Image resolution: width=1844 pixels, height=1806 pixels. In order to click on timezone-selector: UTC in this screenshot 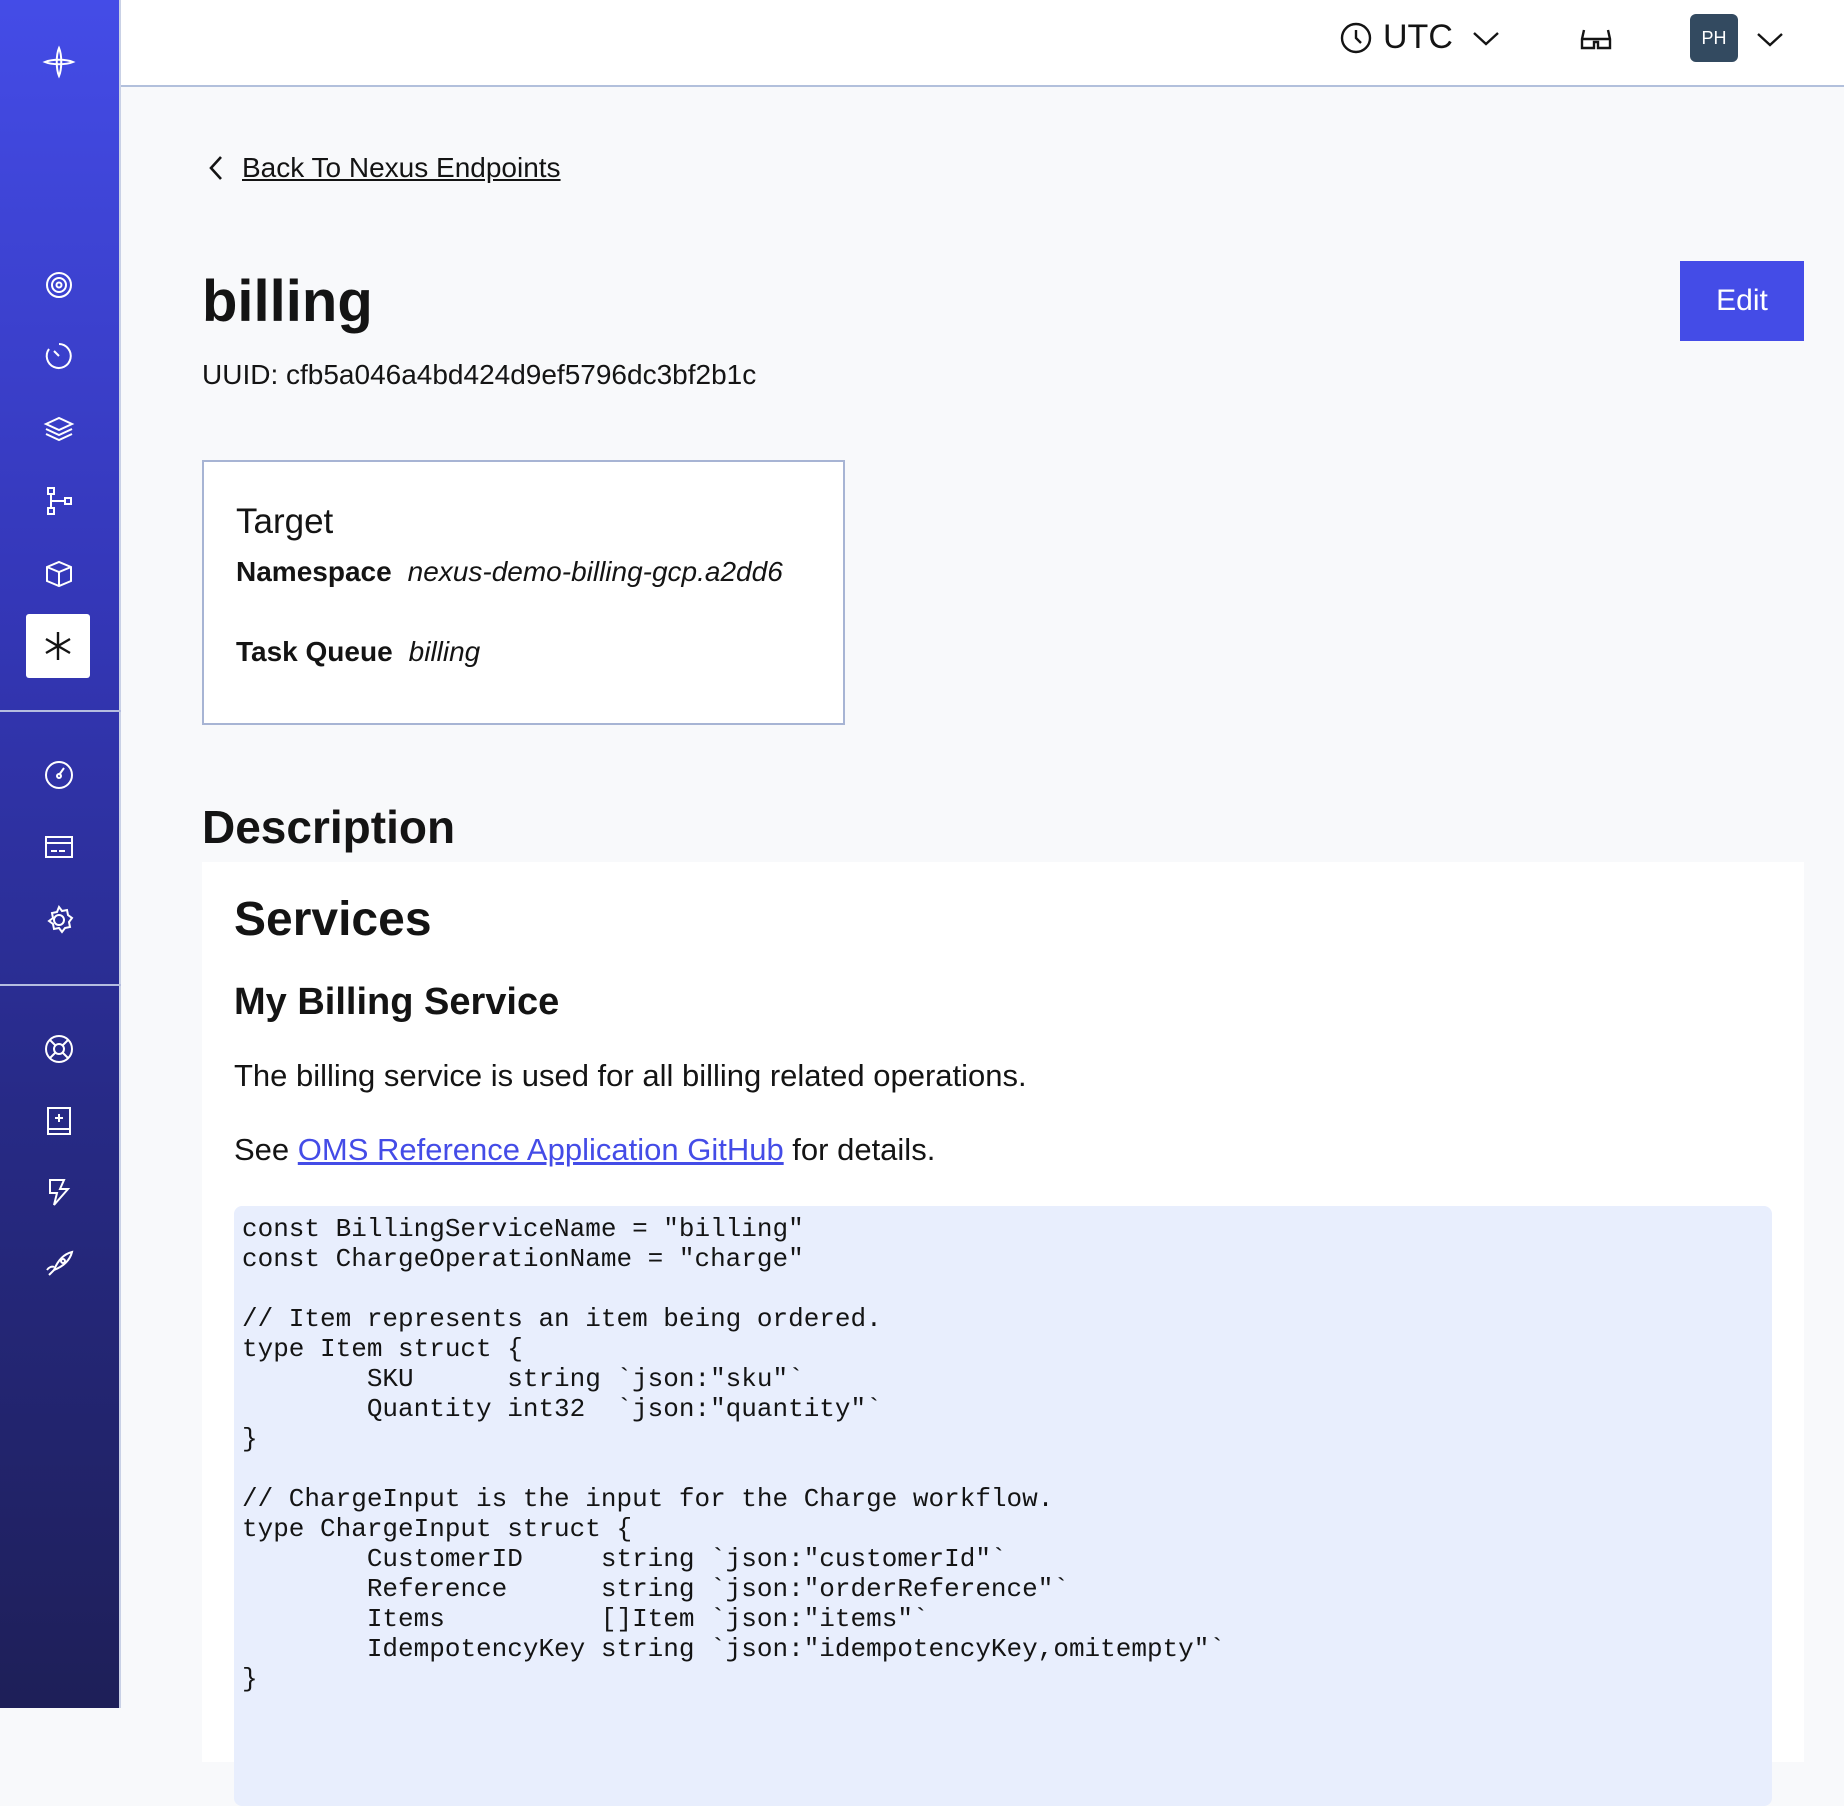, I will do `click(1421, 37)`.